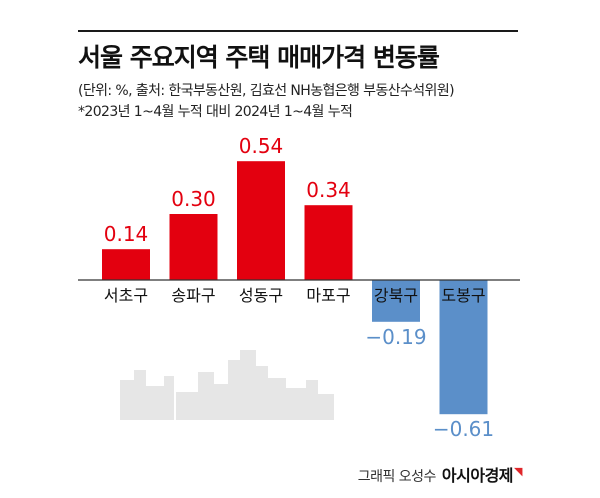 This screenshot has height=498, width=600. What do you see at coordinates (261, 220) in the screenshot?
I see `bar-성동구` at bounding box center [261, 220].